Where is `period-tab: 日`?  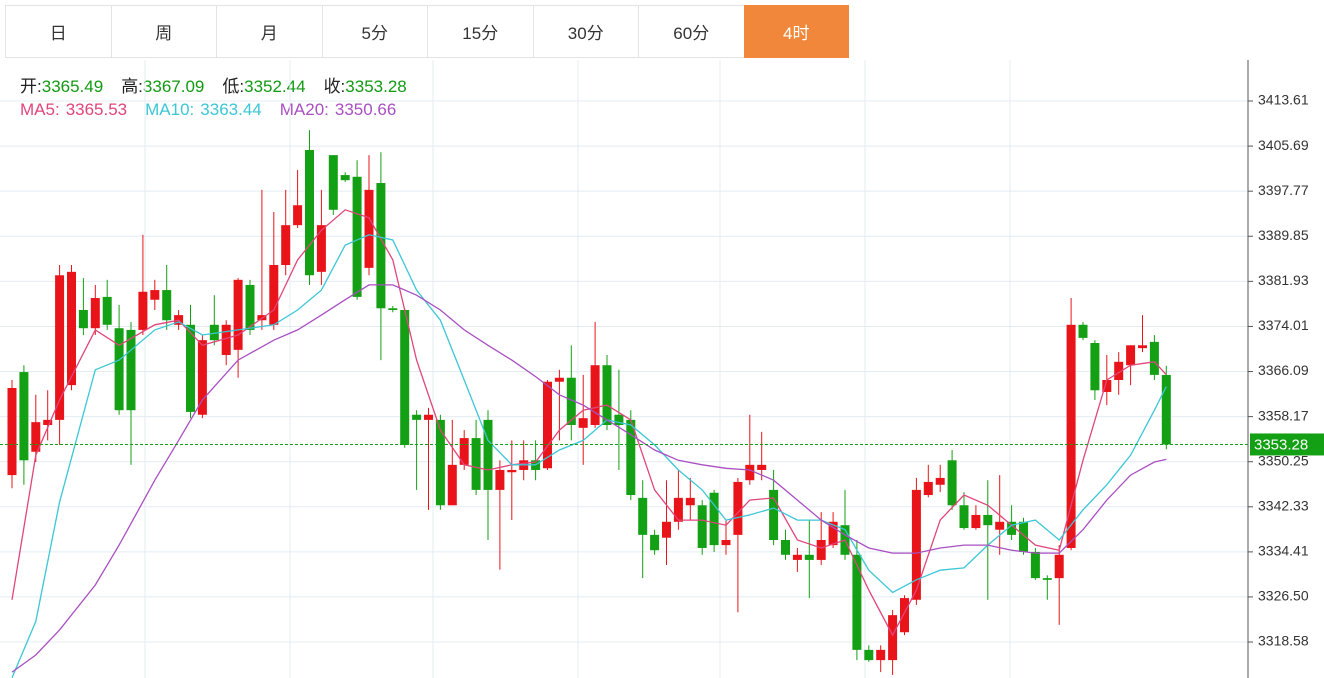
period-tab: 日 is located at coordinates (58, 31).